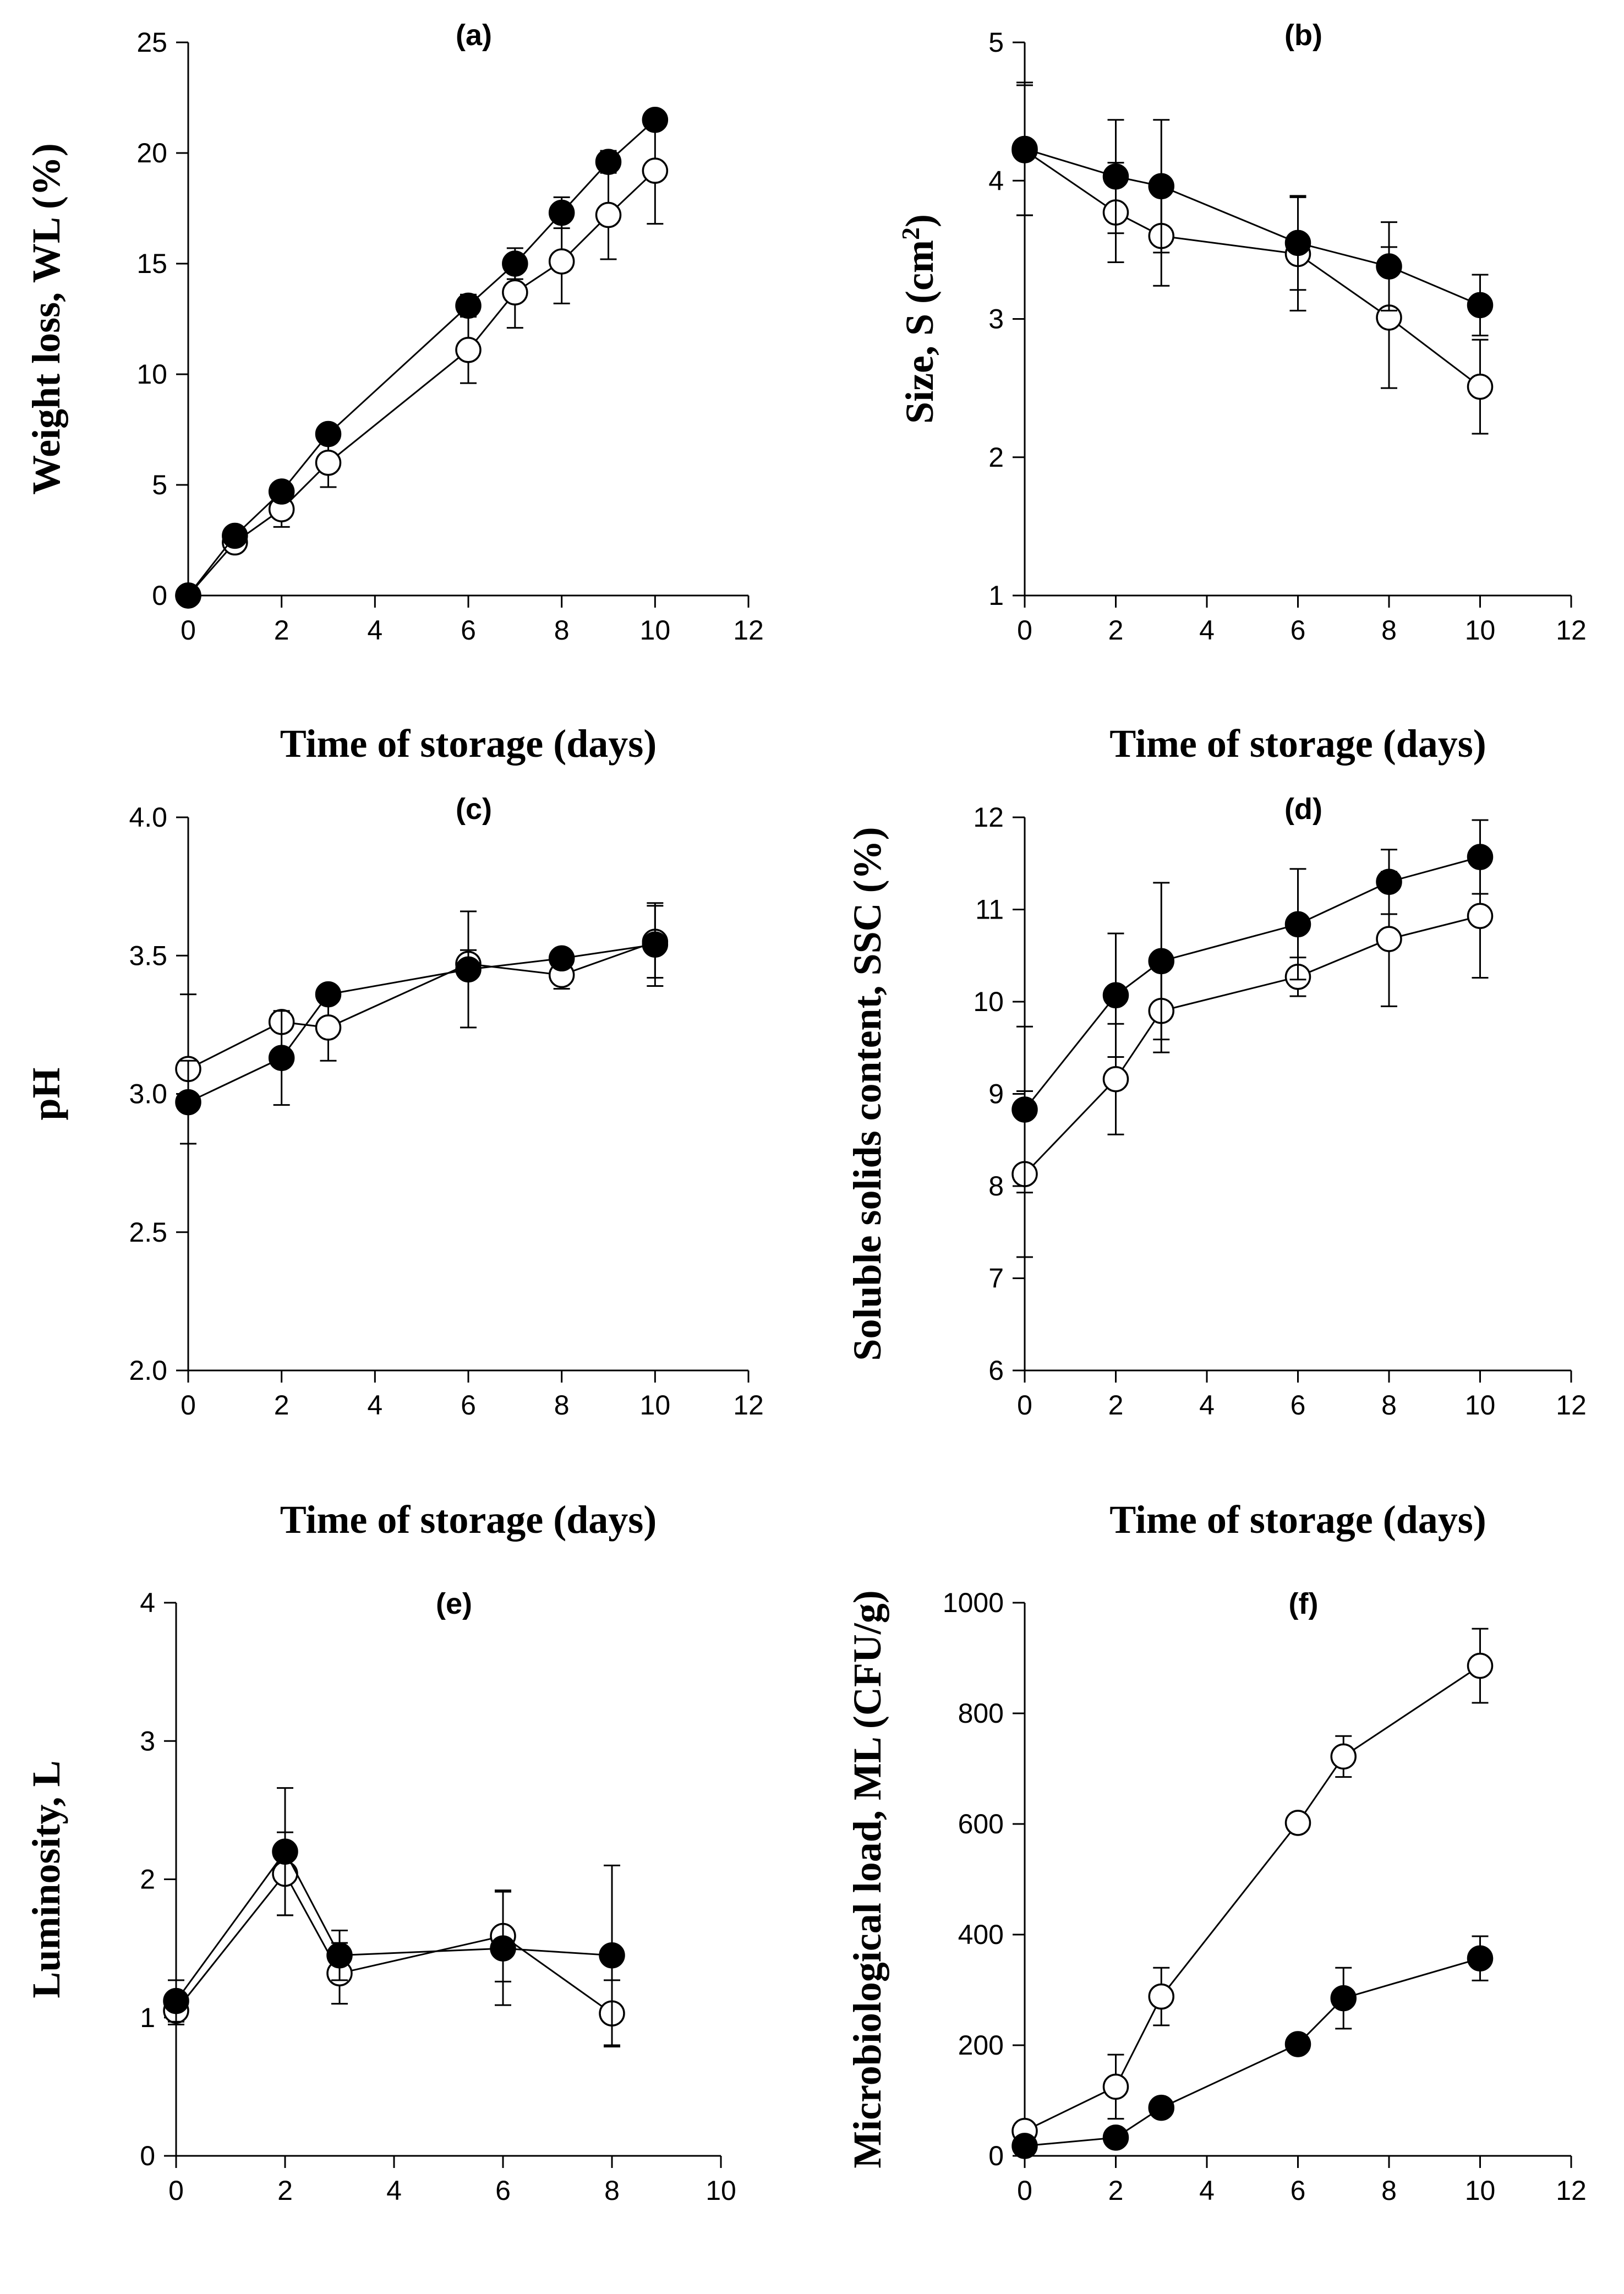  Describe the element at coordinates (990, 909) in the screenshot. I see `y-tick-label: 11` at that location.